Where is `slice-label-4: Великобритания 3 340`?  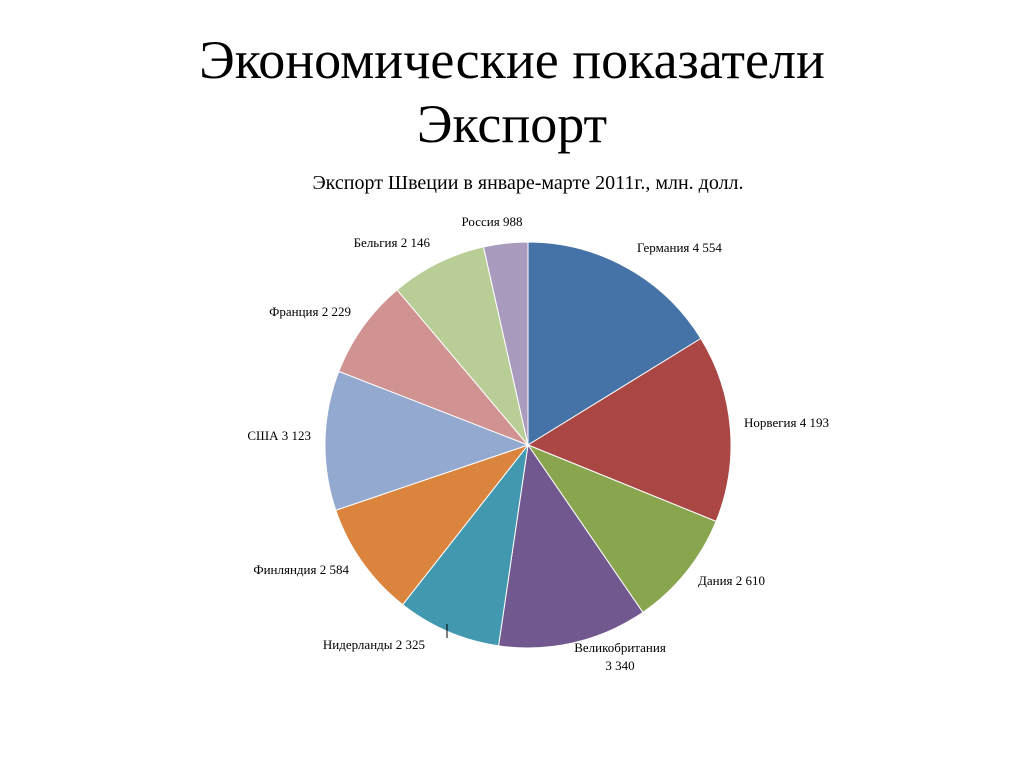 slice-label-4: Великобритания 3 340 is located at coordinates (620, 656).